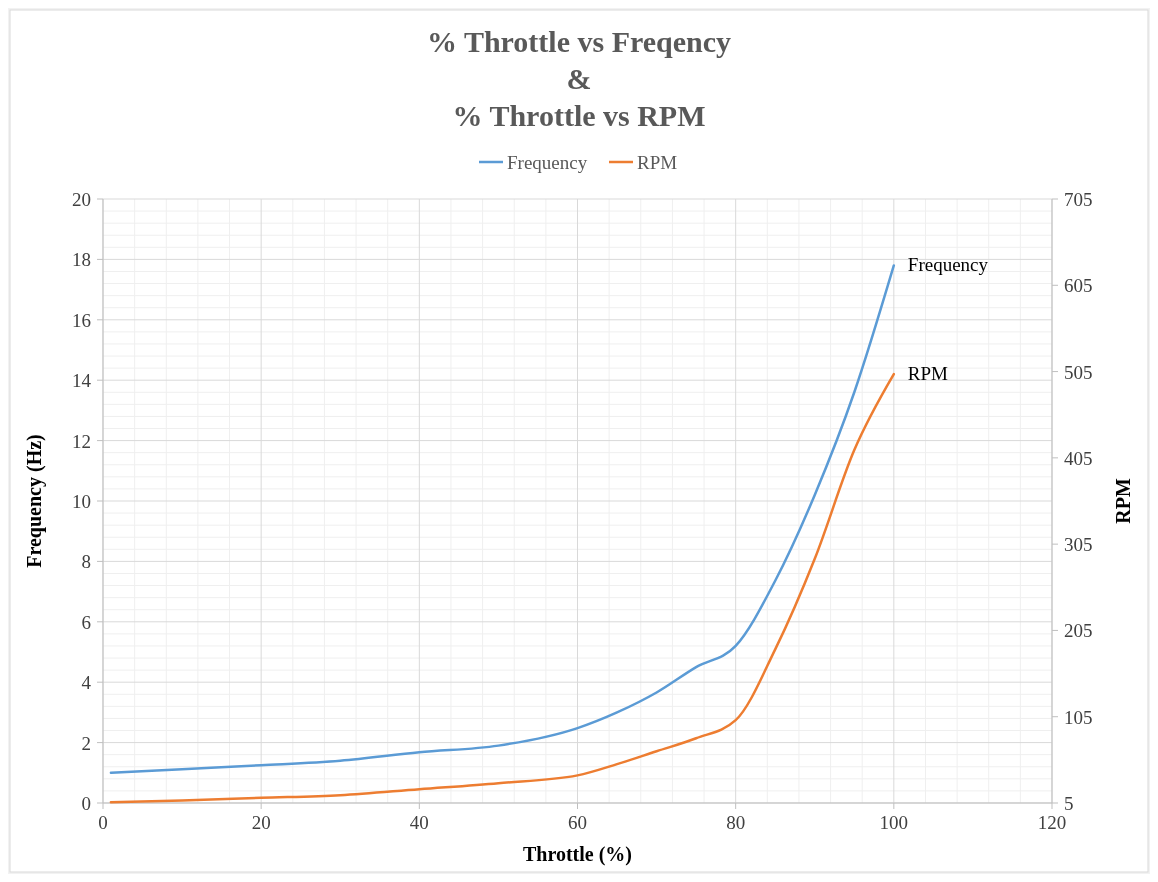  What do you see at coordinates (894, 822) in the screenshot?
I see `x-tick-label: 100` at bounding box center [894, 822].